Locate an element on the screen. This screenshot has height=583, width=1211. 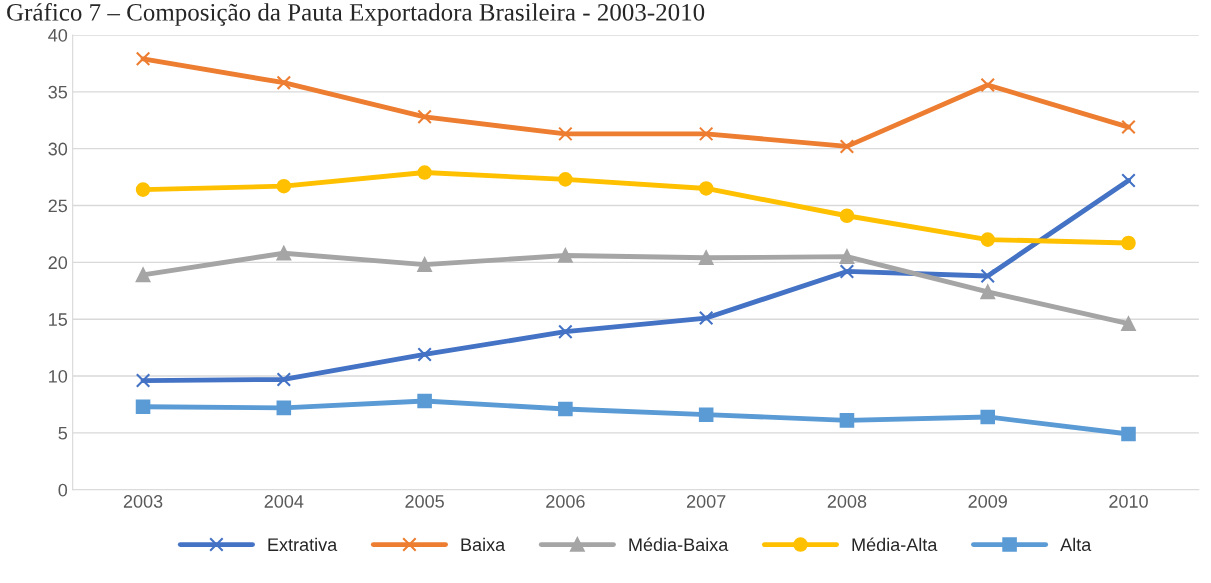
x-tick-label: 2007 is located at coordinates (706, 501).